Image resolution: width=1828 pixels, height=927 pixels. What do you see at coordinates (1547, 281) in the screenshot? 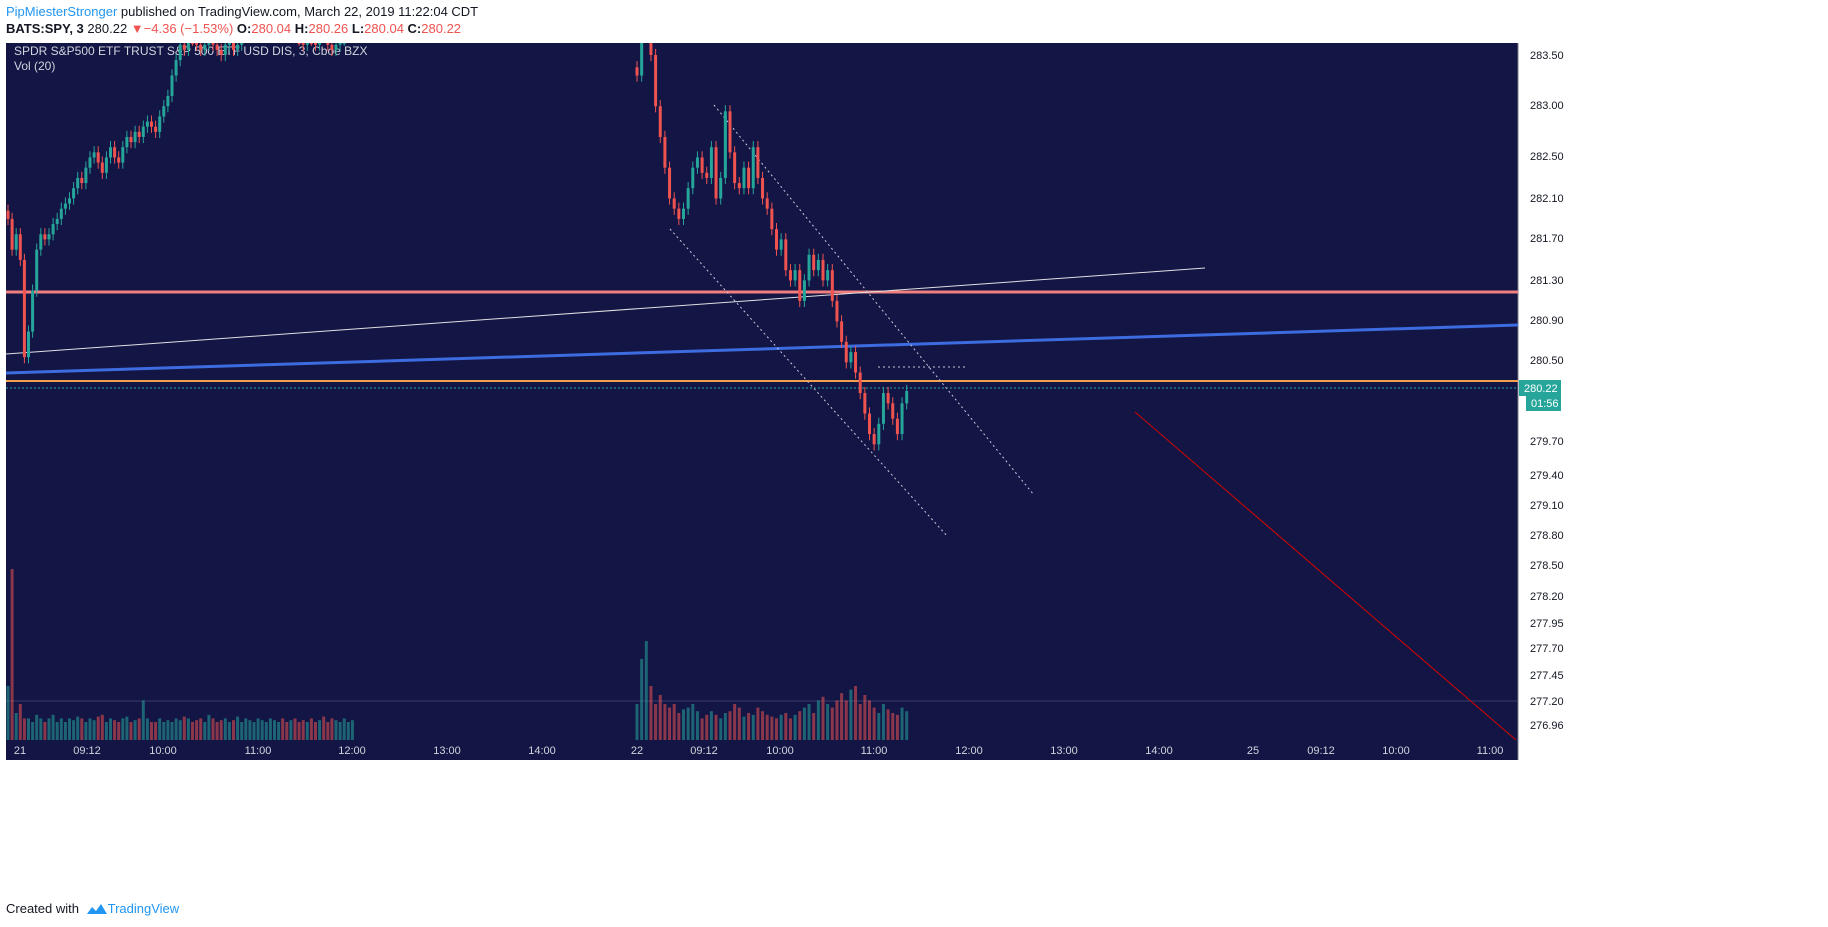
I see `y-tick-label: 281.30` at bounding box center [1547, 281].